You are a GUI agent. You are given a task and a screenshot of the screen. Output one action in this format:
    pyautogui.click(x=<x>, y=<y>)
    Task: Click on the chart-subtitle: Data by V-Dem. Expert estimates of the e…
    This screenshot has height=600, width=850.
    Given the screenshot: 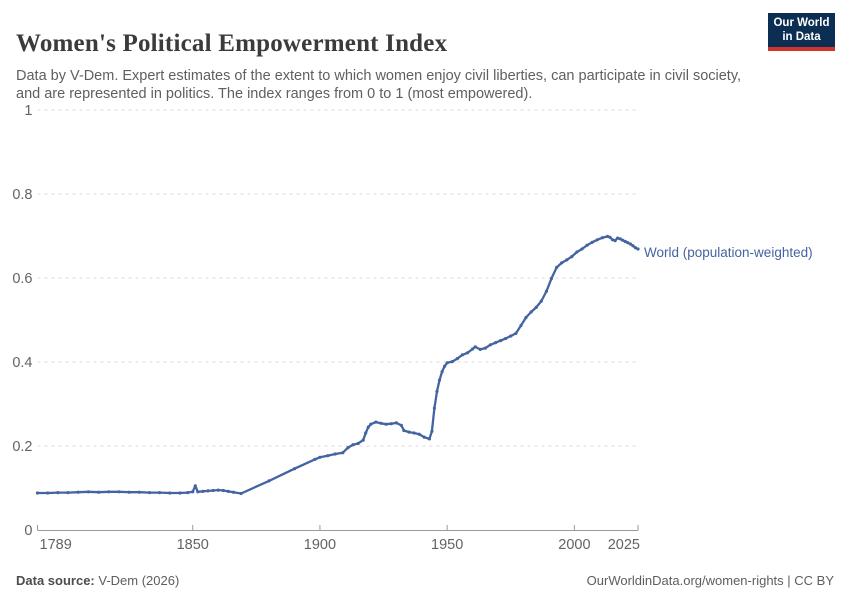 What is the action you would take?
    pyautogui.click(x=379, y=85)
    